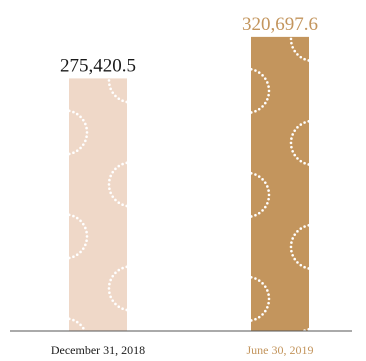 This screenshot has height=361, width=366. I want to click on value-label-dec-2018: 275,420.5, so click(98, 65).